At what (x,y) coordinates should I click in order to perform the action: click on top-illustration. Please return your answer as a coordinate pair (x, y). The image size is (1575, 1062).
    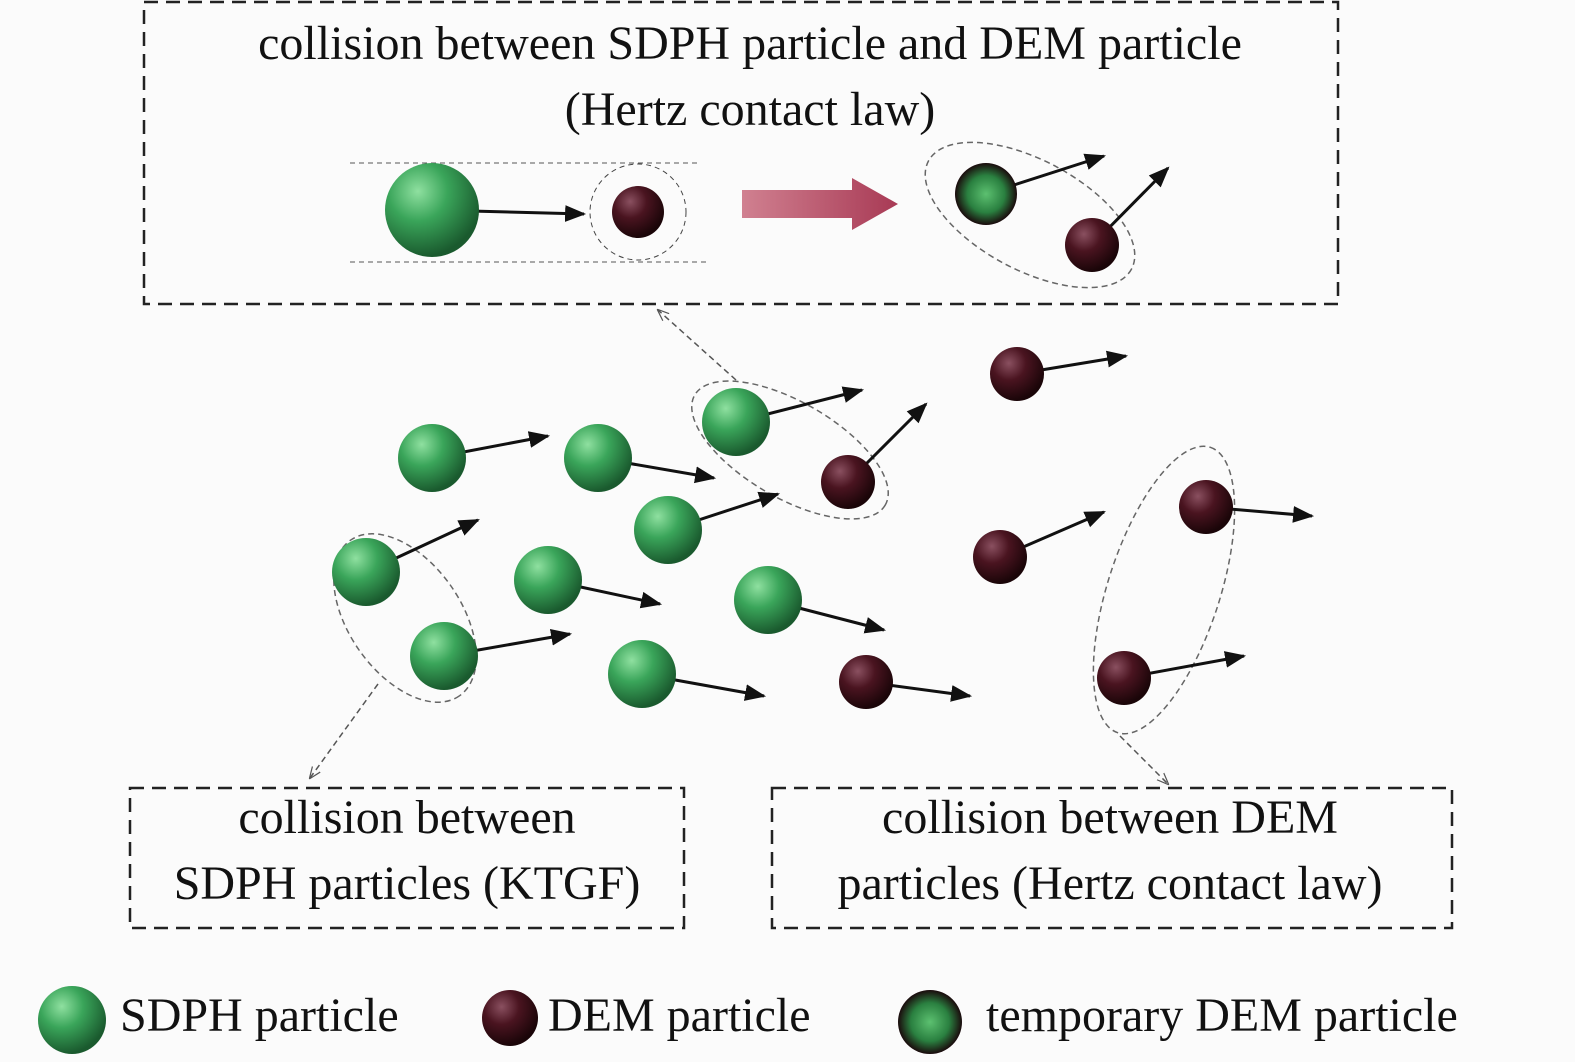
    Looking at the image, I should click on (743, 215).